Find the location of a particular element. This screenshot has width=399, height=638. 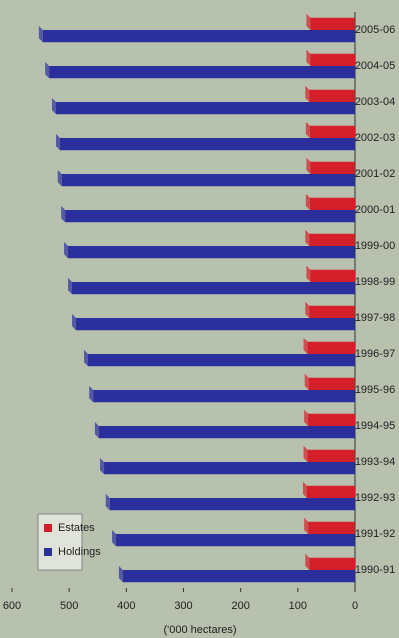

x-tick-label: 1995-96 is located at coordinates (375, 390).